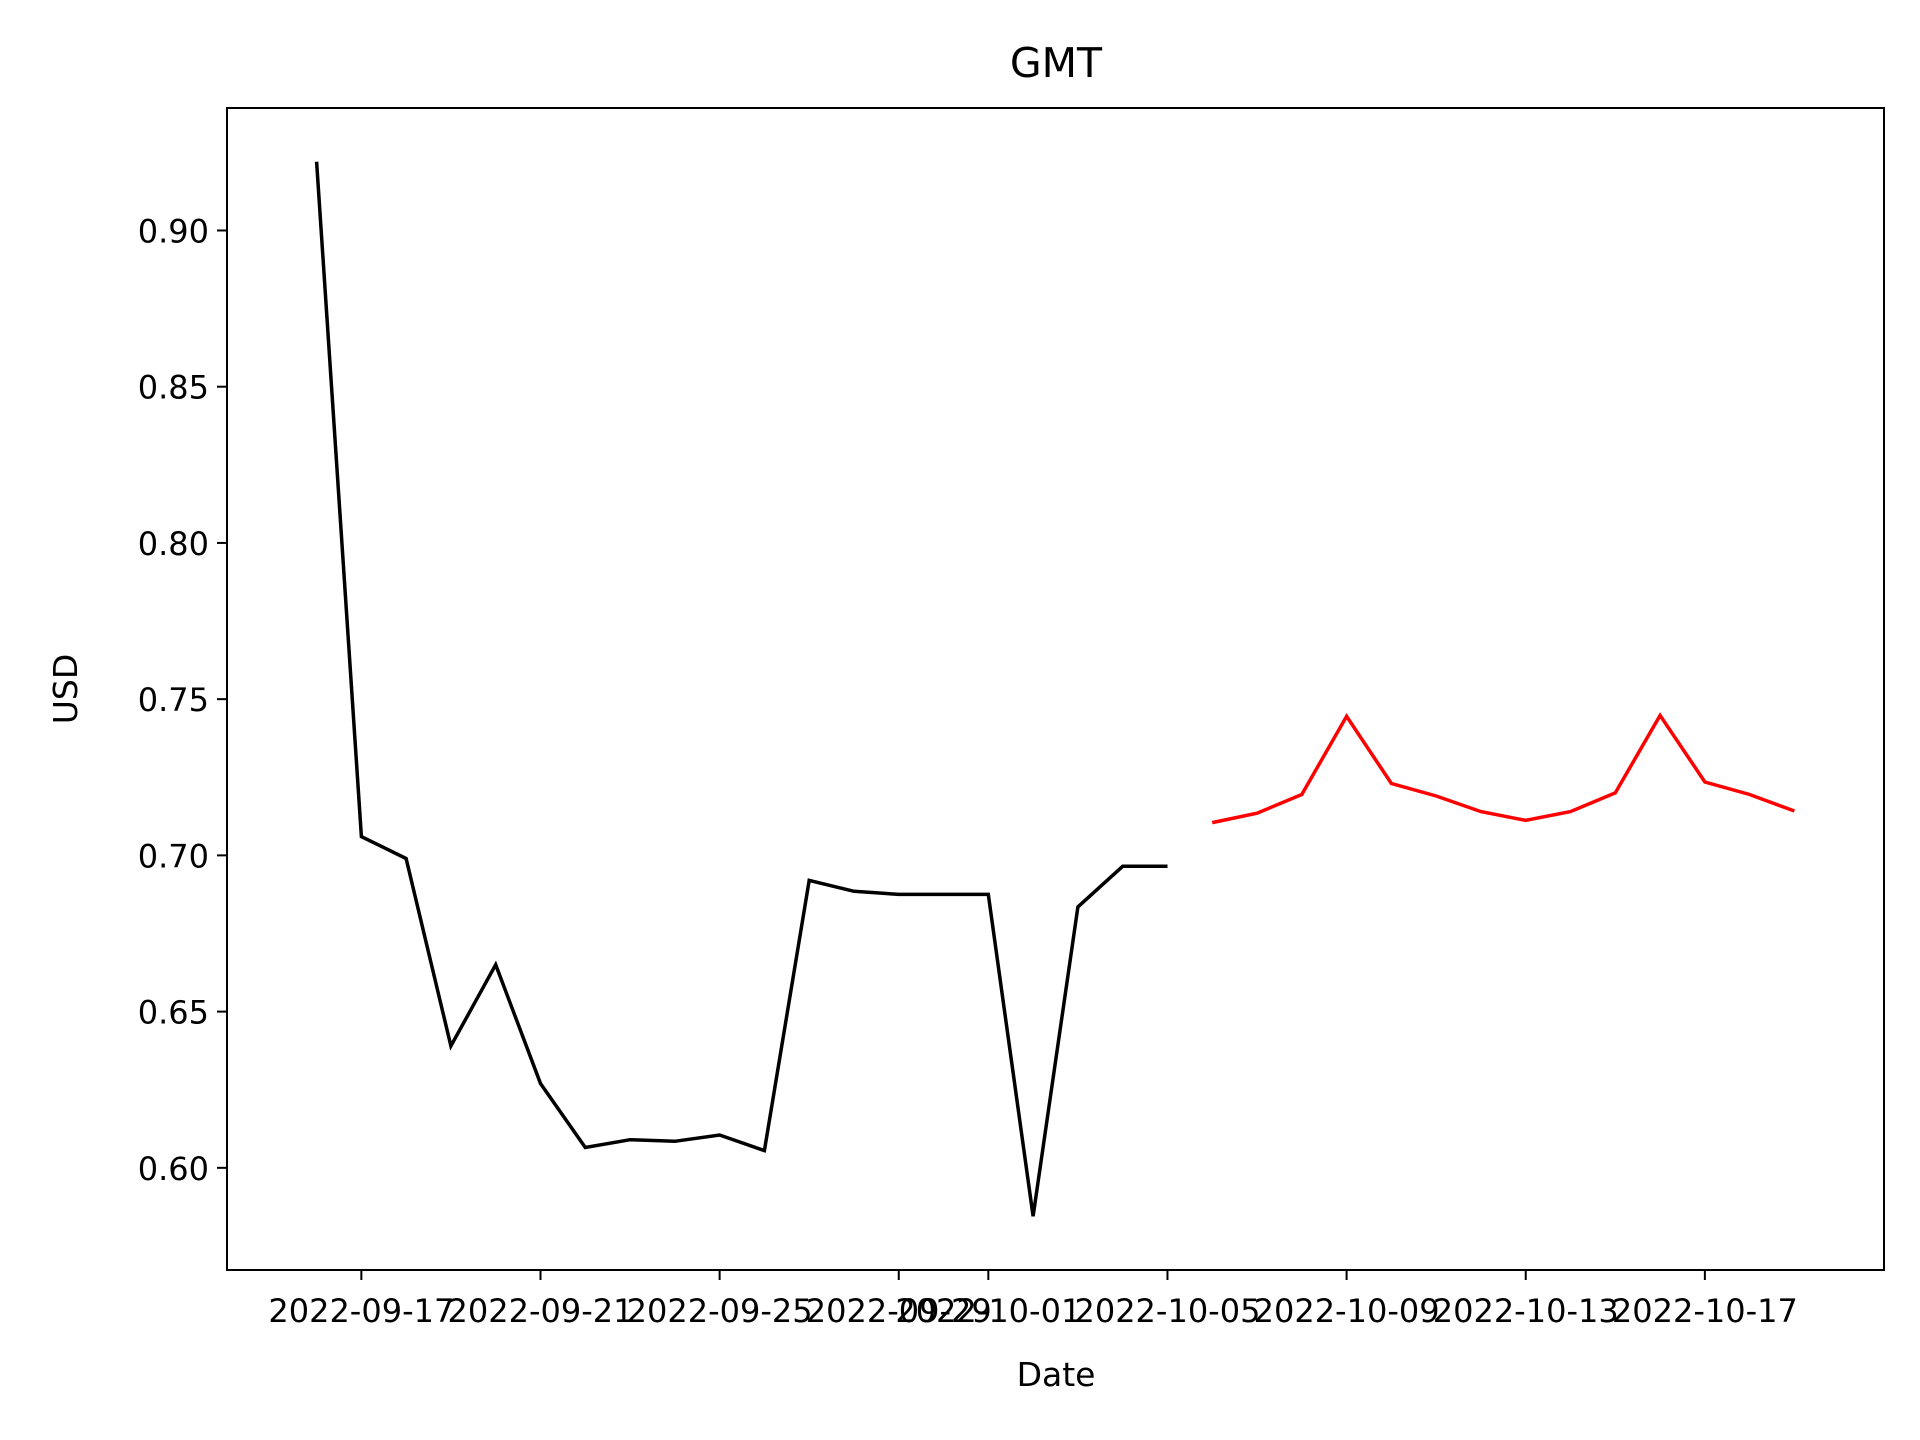 The height and width of the screenshot is (1440, 1920). Describe the element at coordinates (1705, 1311) in the screenshot. I see `x-tick-label: 2022-10-17` at that location.